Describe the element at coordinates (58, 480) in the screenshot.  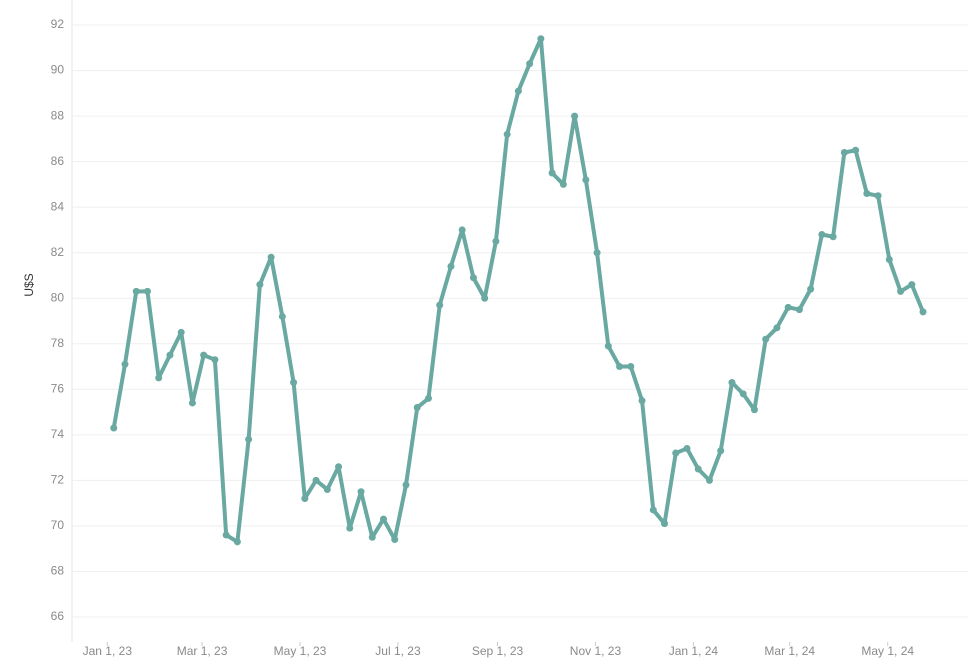
I see `y-tick-label: 72` at that location.